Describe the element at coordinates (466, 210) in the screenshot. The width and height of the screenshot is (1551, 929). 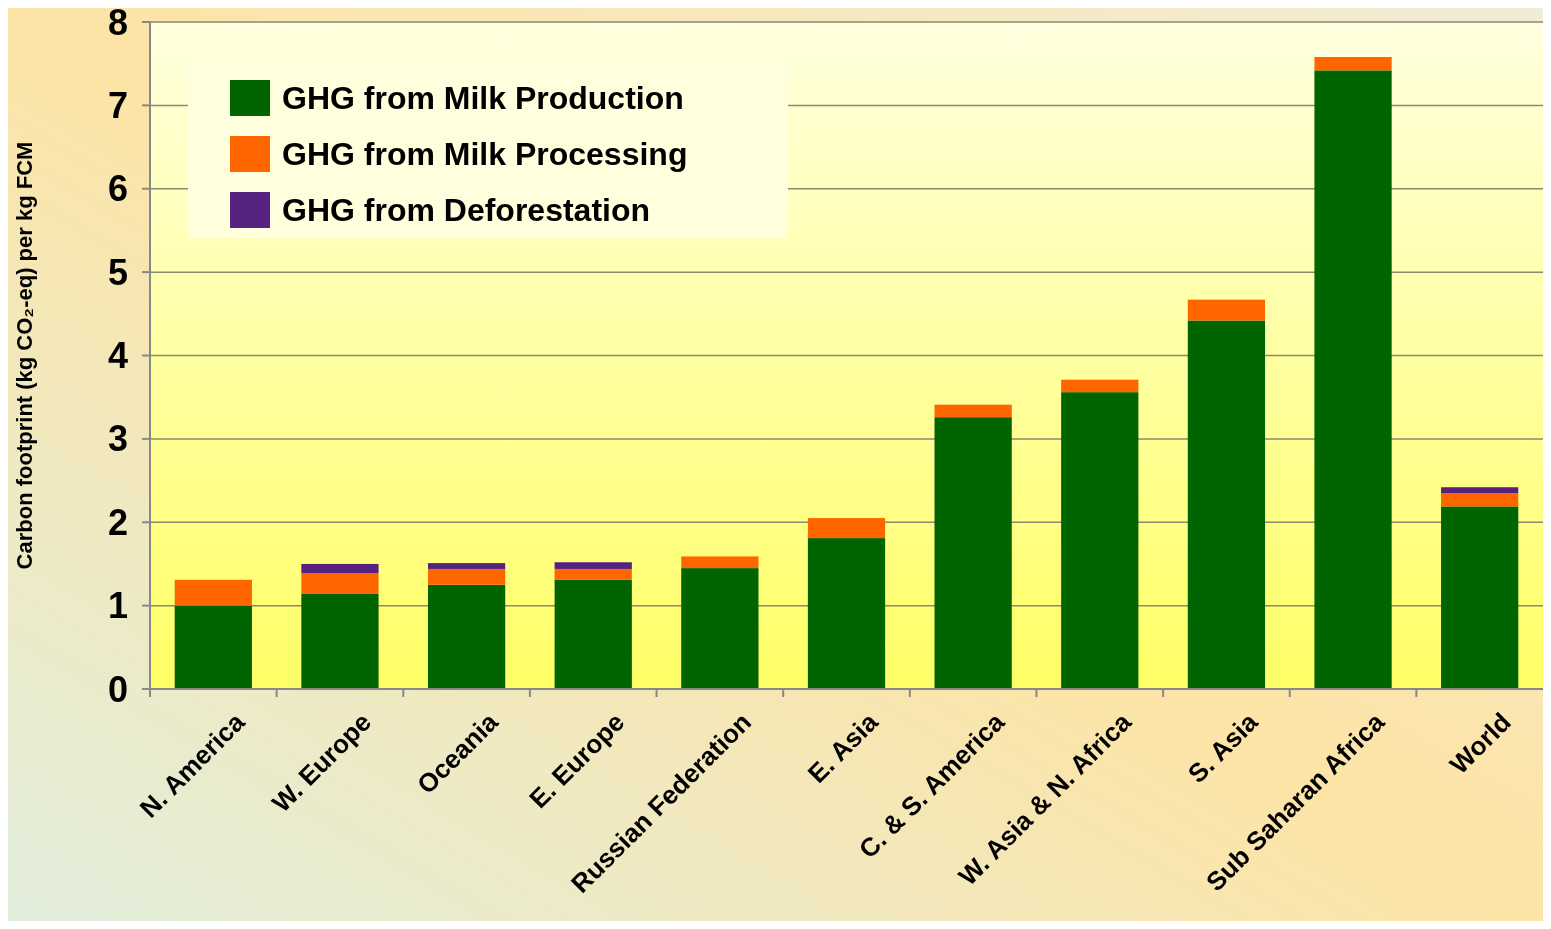
I see `legend-label: GHG from Deforestation` at that location.